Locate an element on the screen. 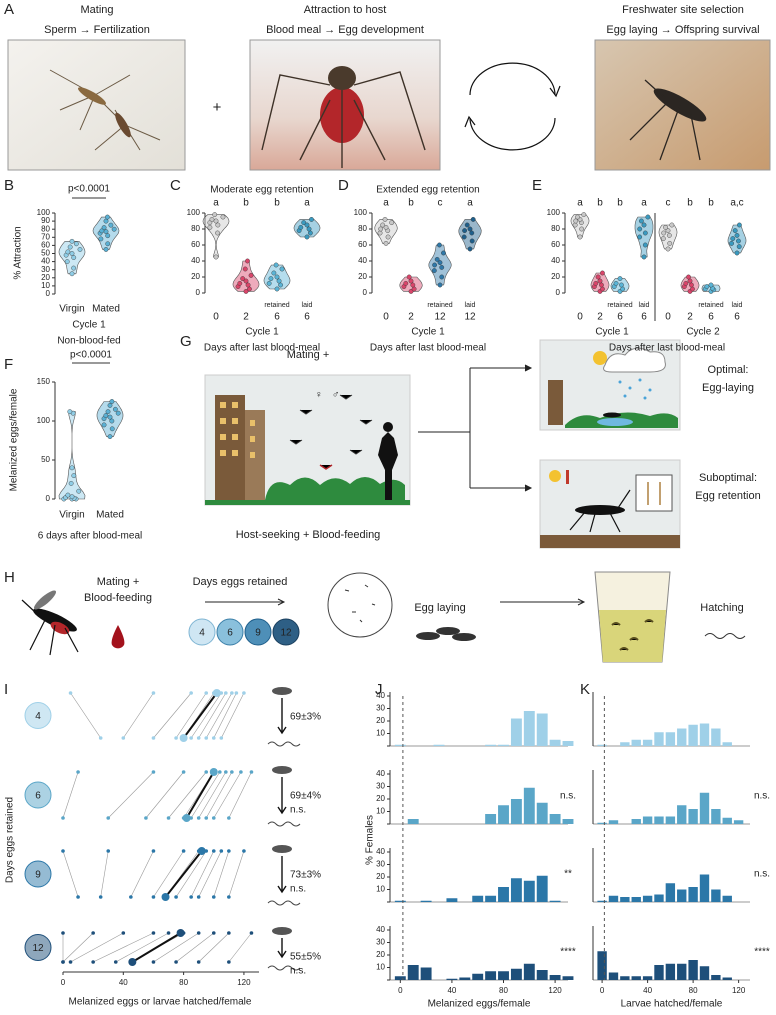  row-label: 9 is located at coordinates (38, 875).